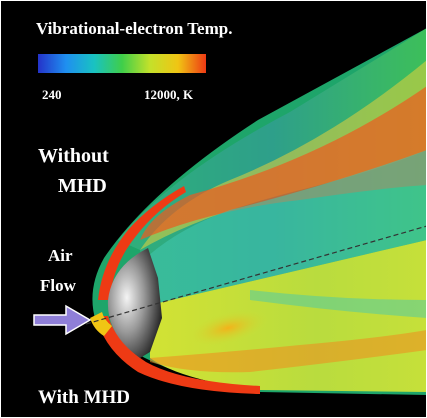 The image size is (427, 418). What do you see at coordinates (62, 320) in the screenshot?
I see `flow-arrow-icon` at bounding box center [62, 320].